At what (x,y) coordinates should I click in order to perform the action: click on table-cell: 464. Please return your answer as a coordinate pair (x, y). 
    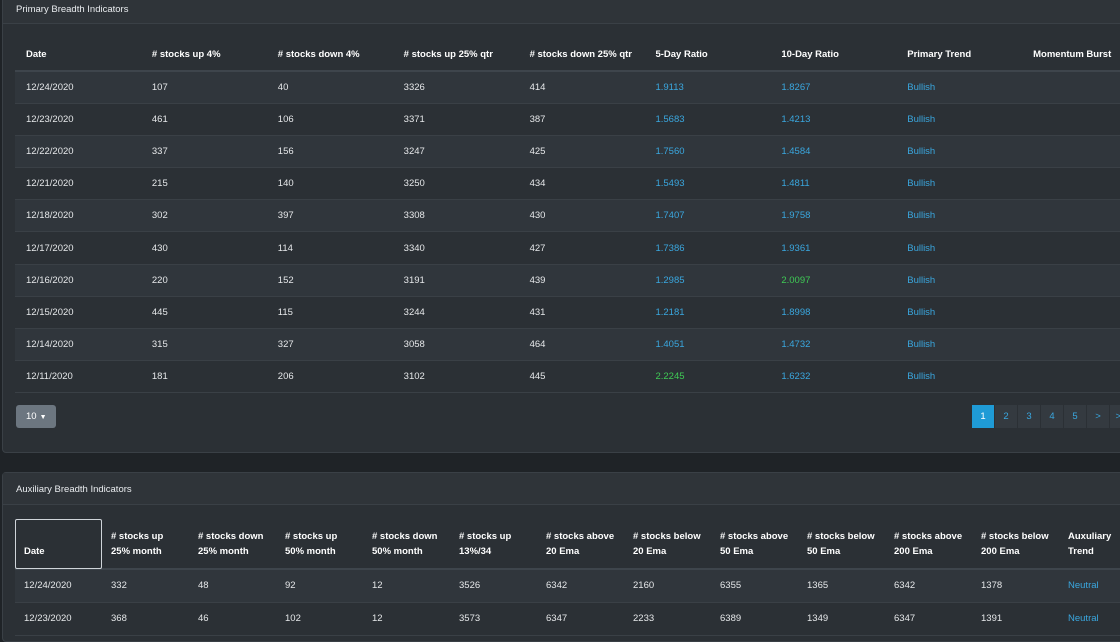
    Looking at the image, I should click on (537, 345).